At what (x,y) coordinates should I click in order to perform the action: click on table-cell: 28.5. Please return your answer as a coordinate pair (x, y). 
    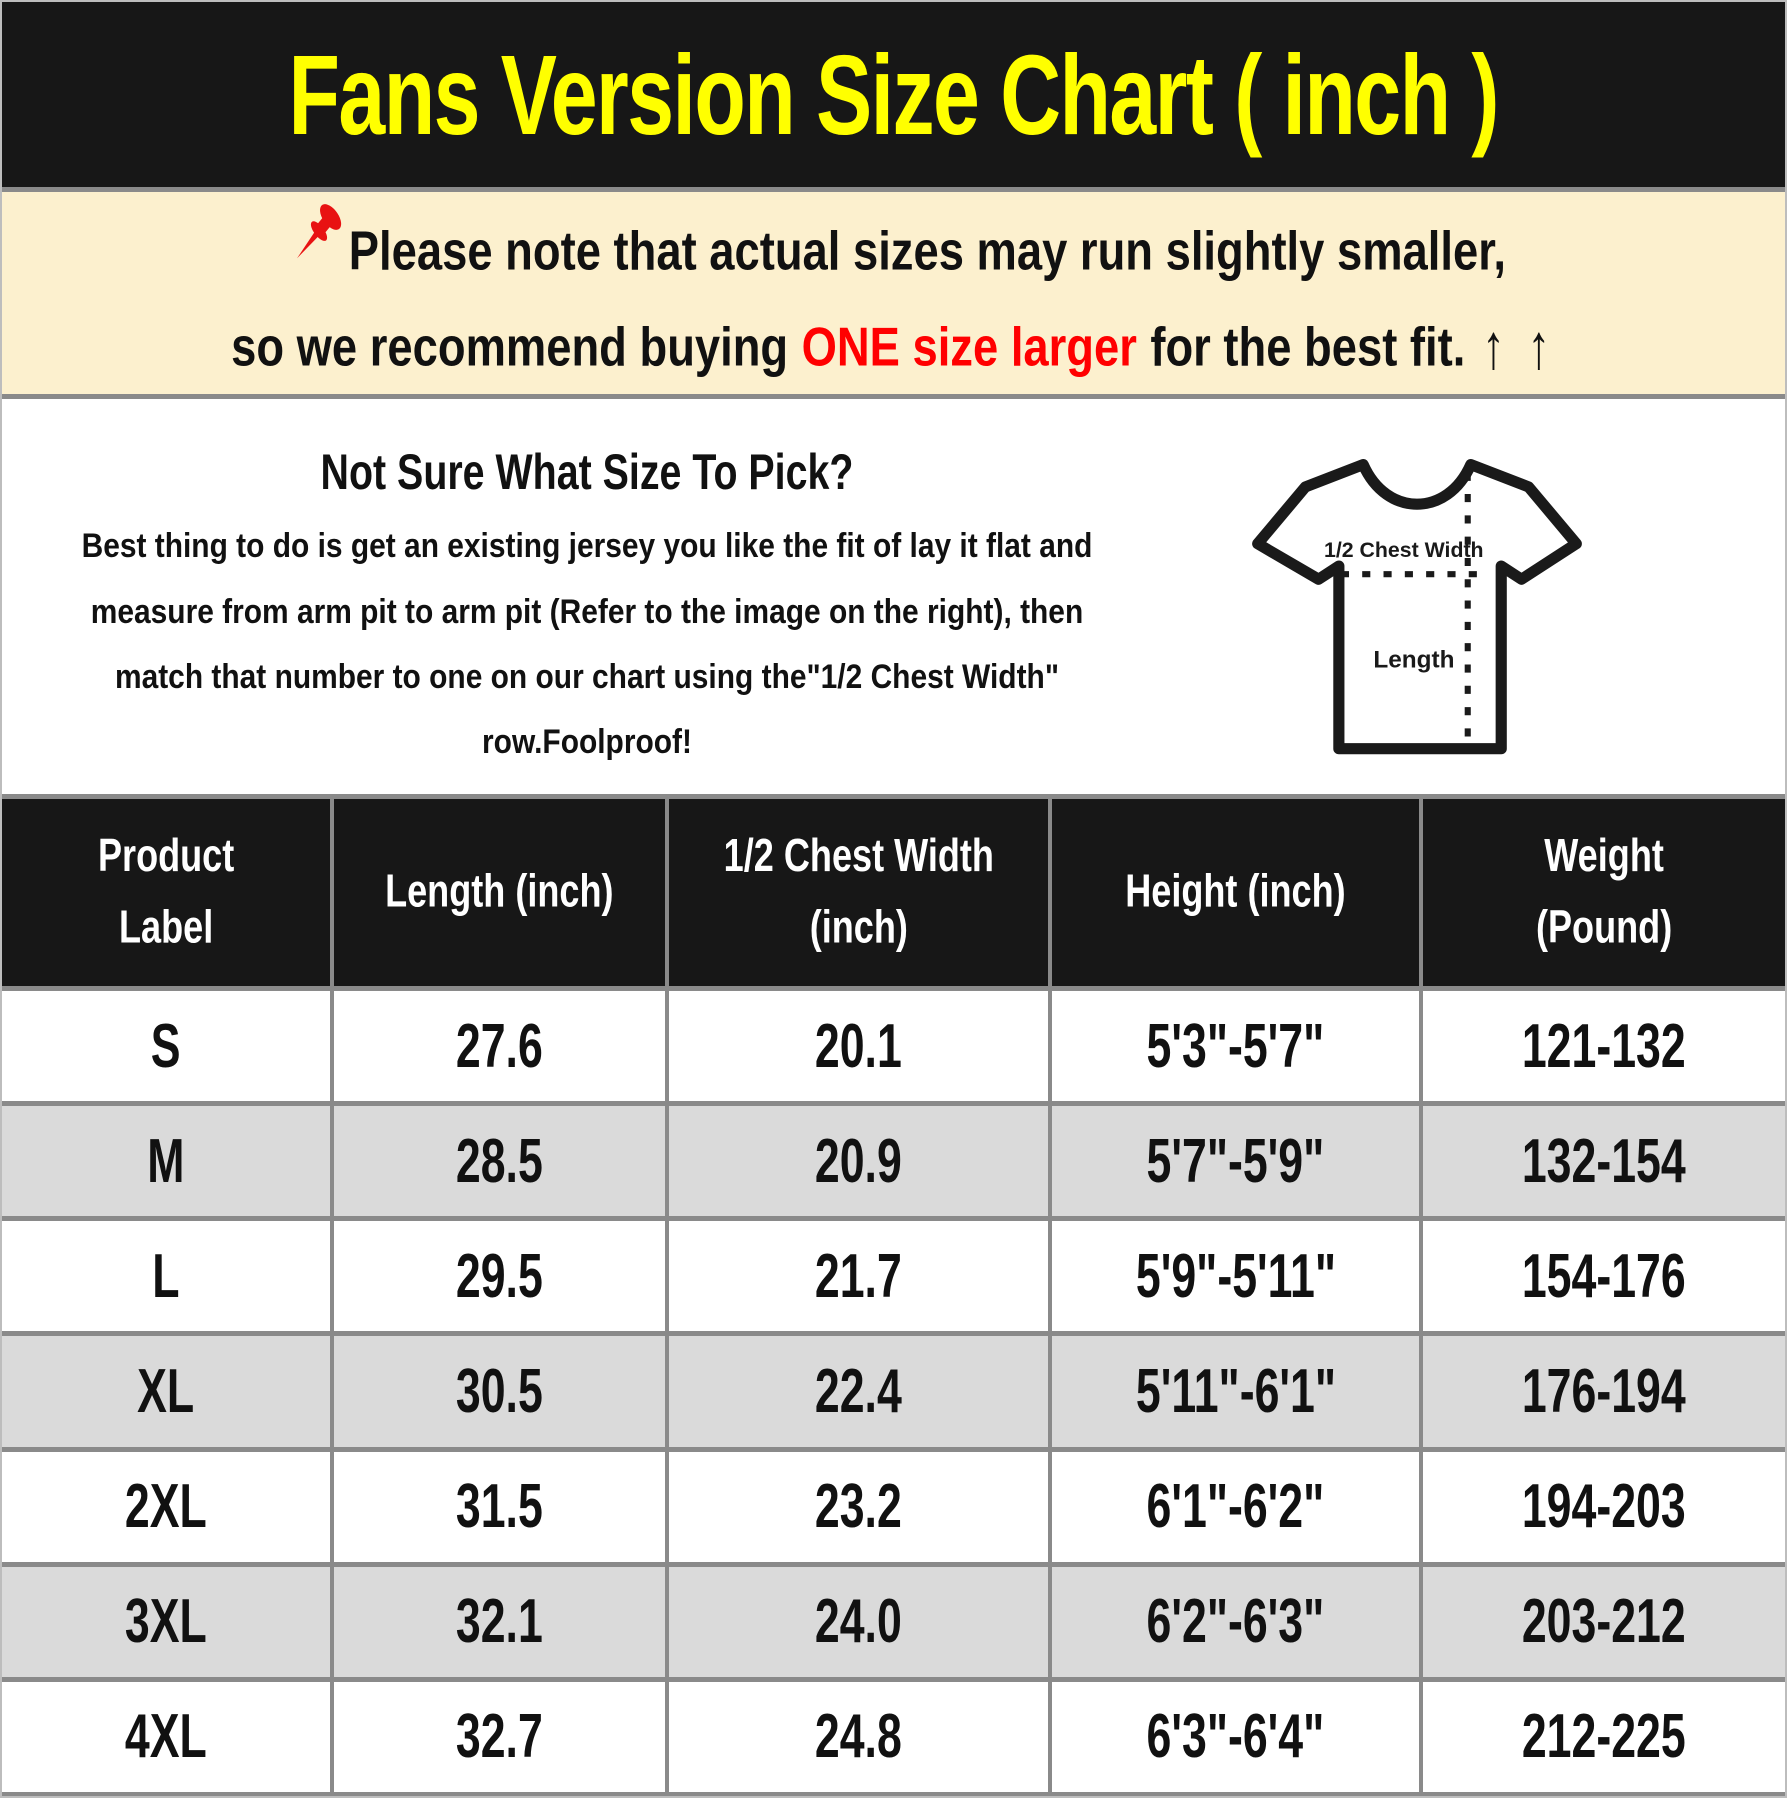
    Looking at the image, I should click on (501, 1159).